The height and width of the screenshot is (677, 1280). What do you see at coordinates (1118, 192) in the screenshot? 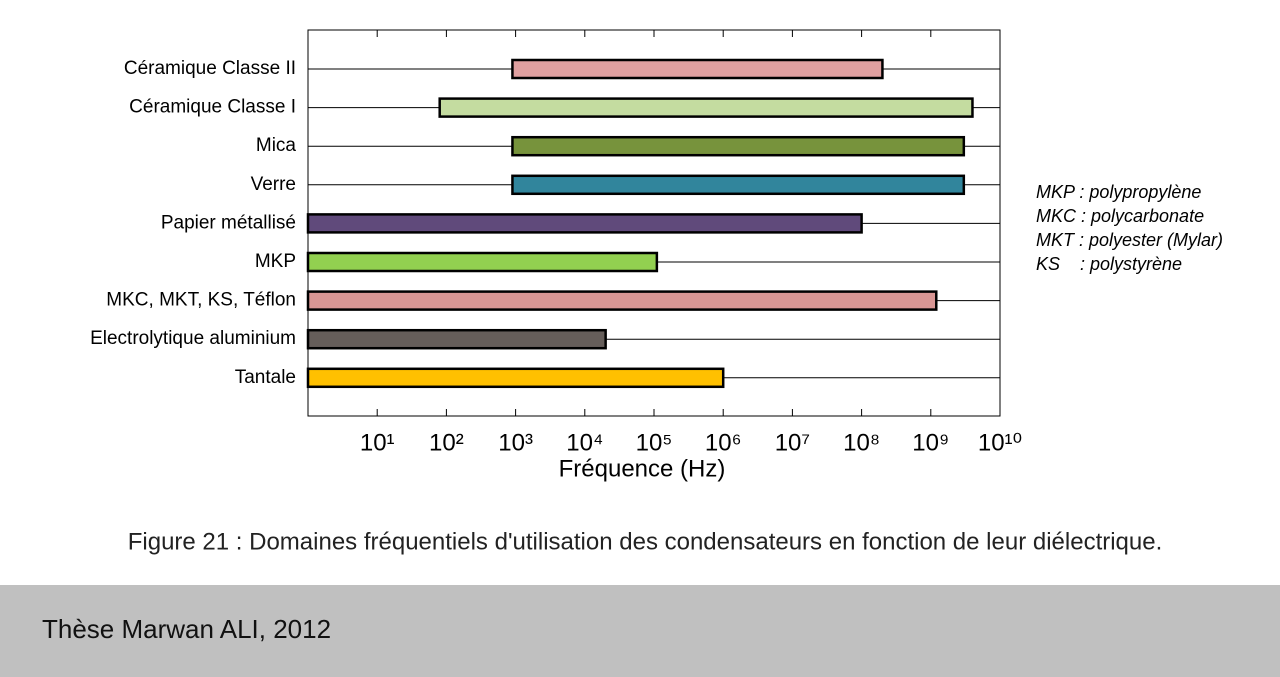
I see `note: MKP : polypropylène` at bounding box center [1118, 192].